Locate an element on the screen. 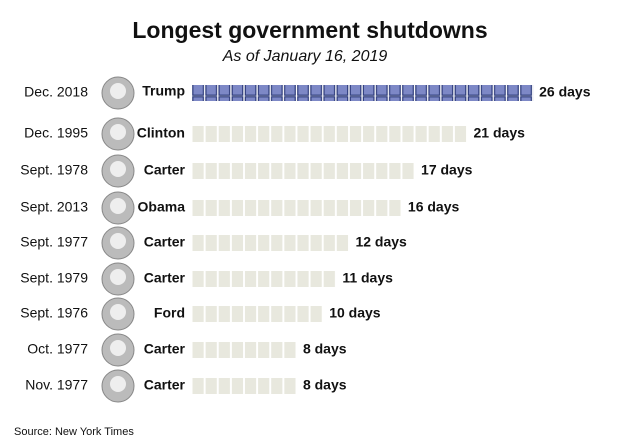 The height and width of the screenshot is (444, 640). category-label: Sept. 1979 is located at coordinates (54, 278).